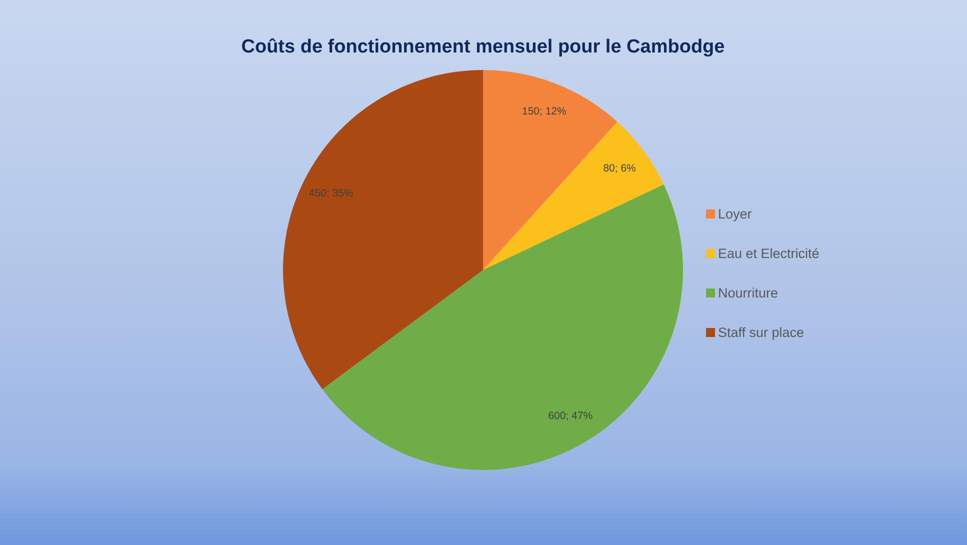 Image resolution: width=967 pixels, height=545 pixels. What do you see at coordinates (544, 111) in the screenshot?
I see `data-label: 150; 12%` at bounding box center [544, 111].